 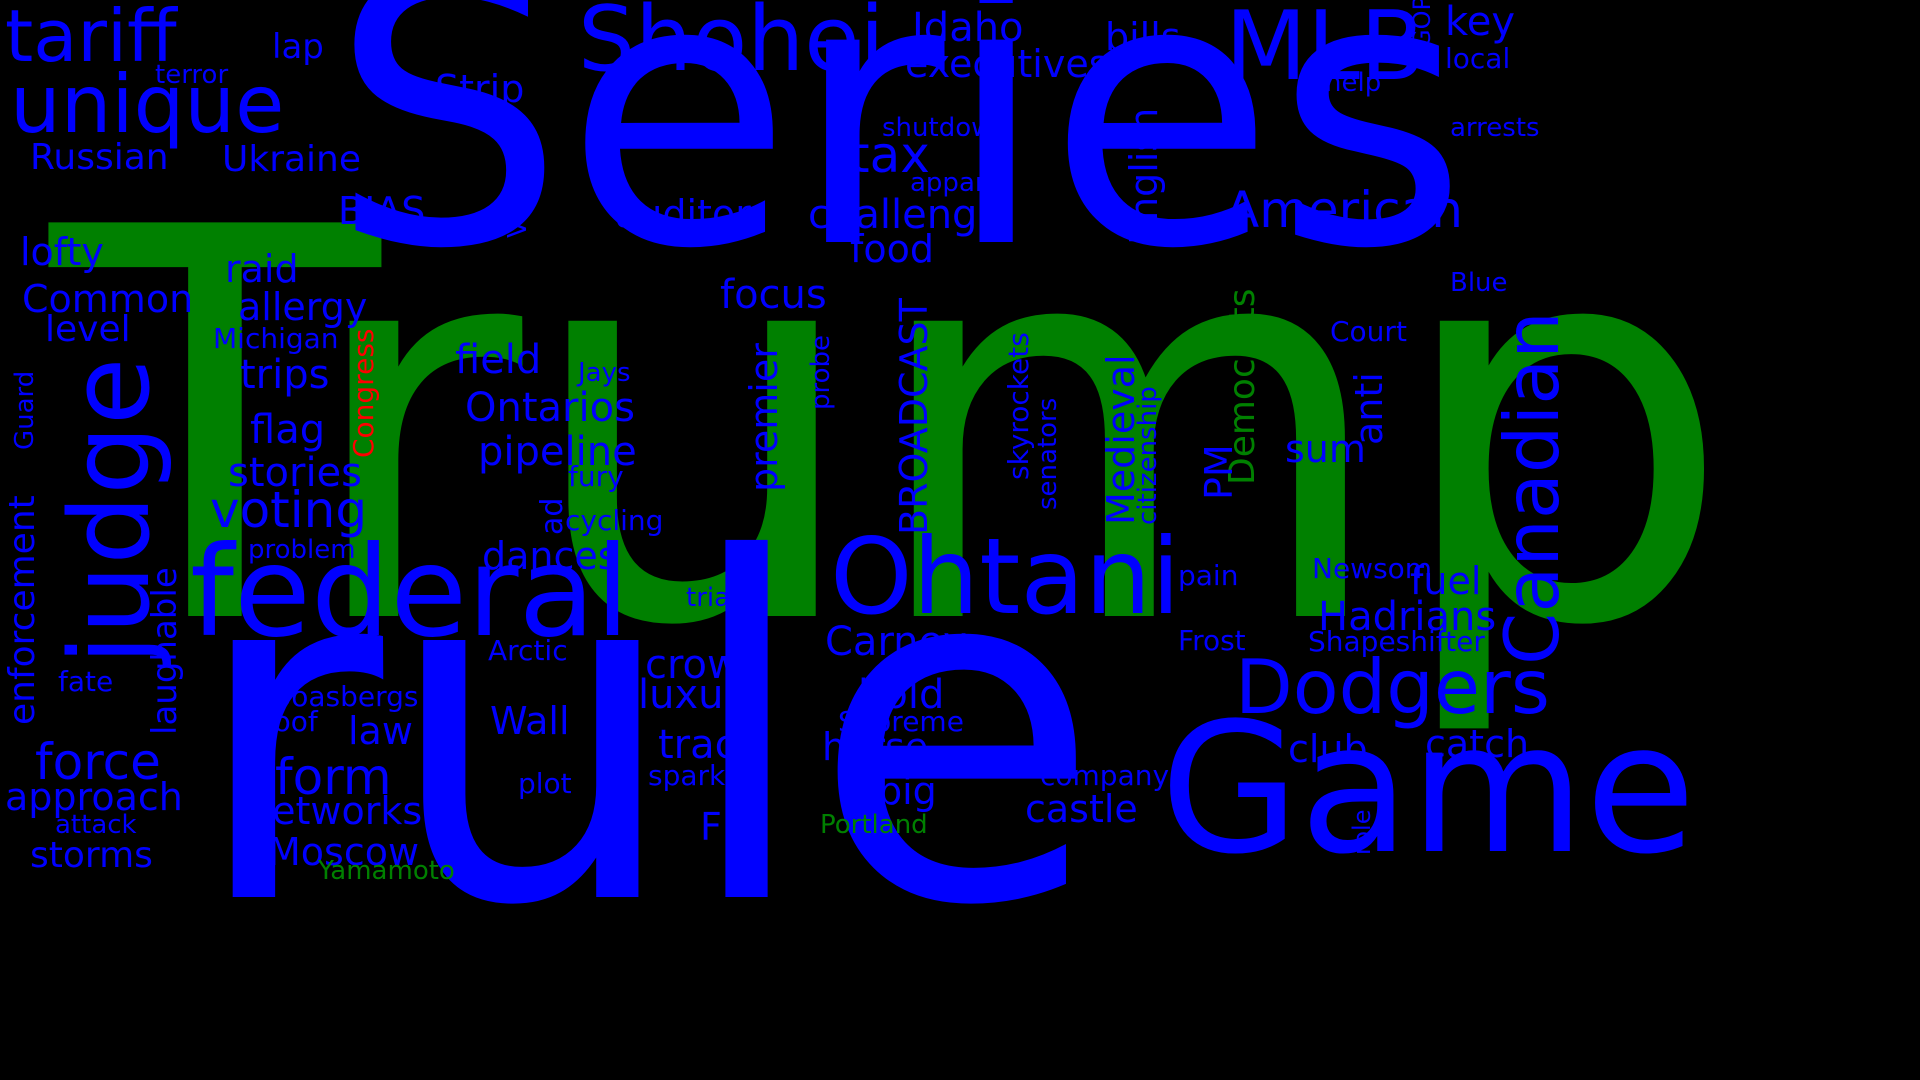 I want to click on word-shohei: Shohei, so click(x=731, y=46).